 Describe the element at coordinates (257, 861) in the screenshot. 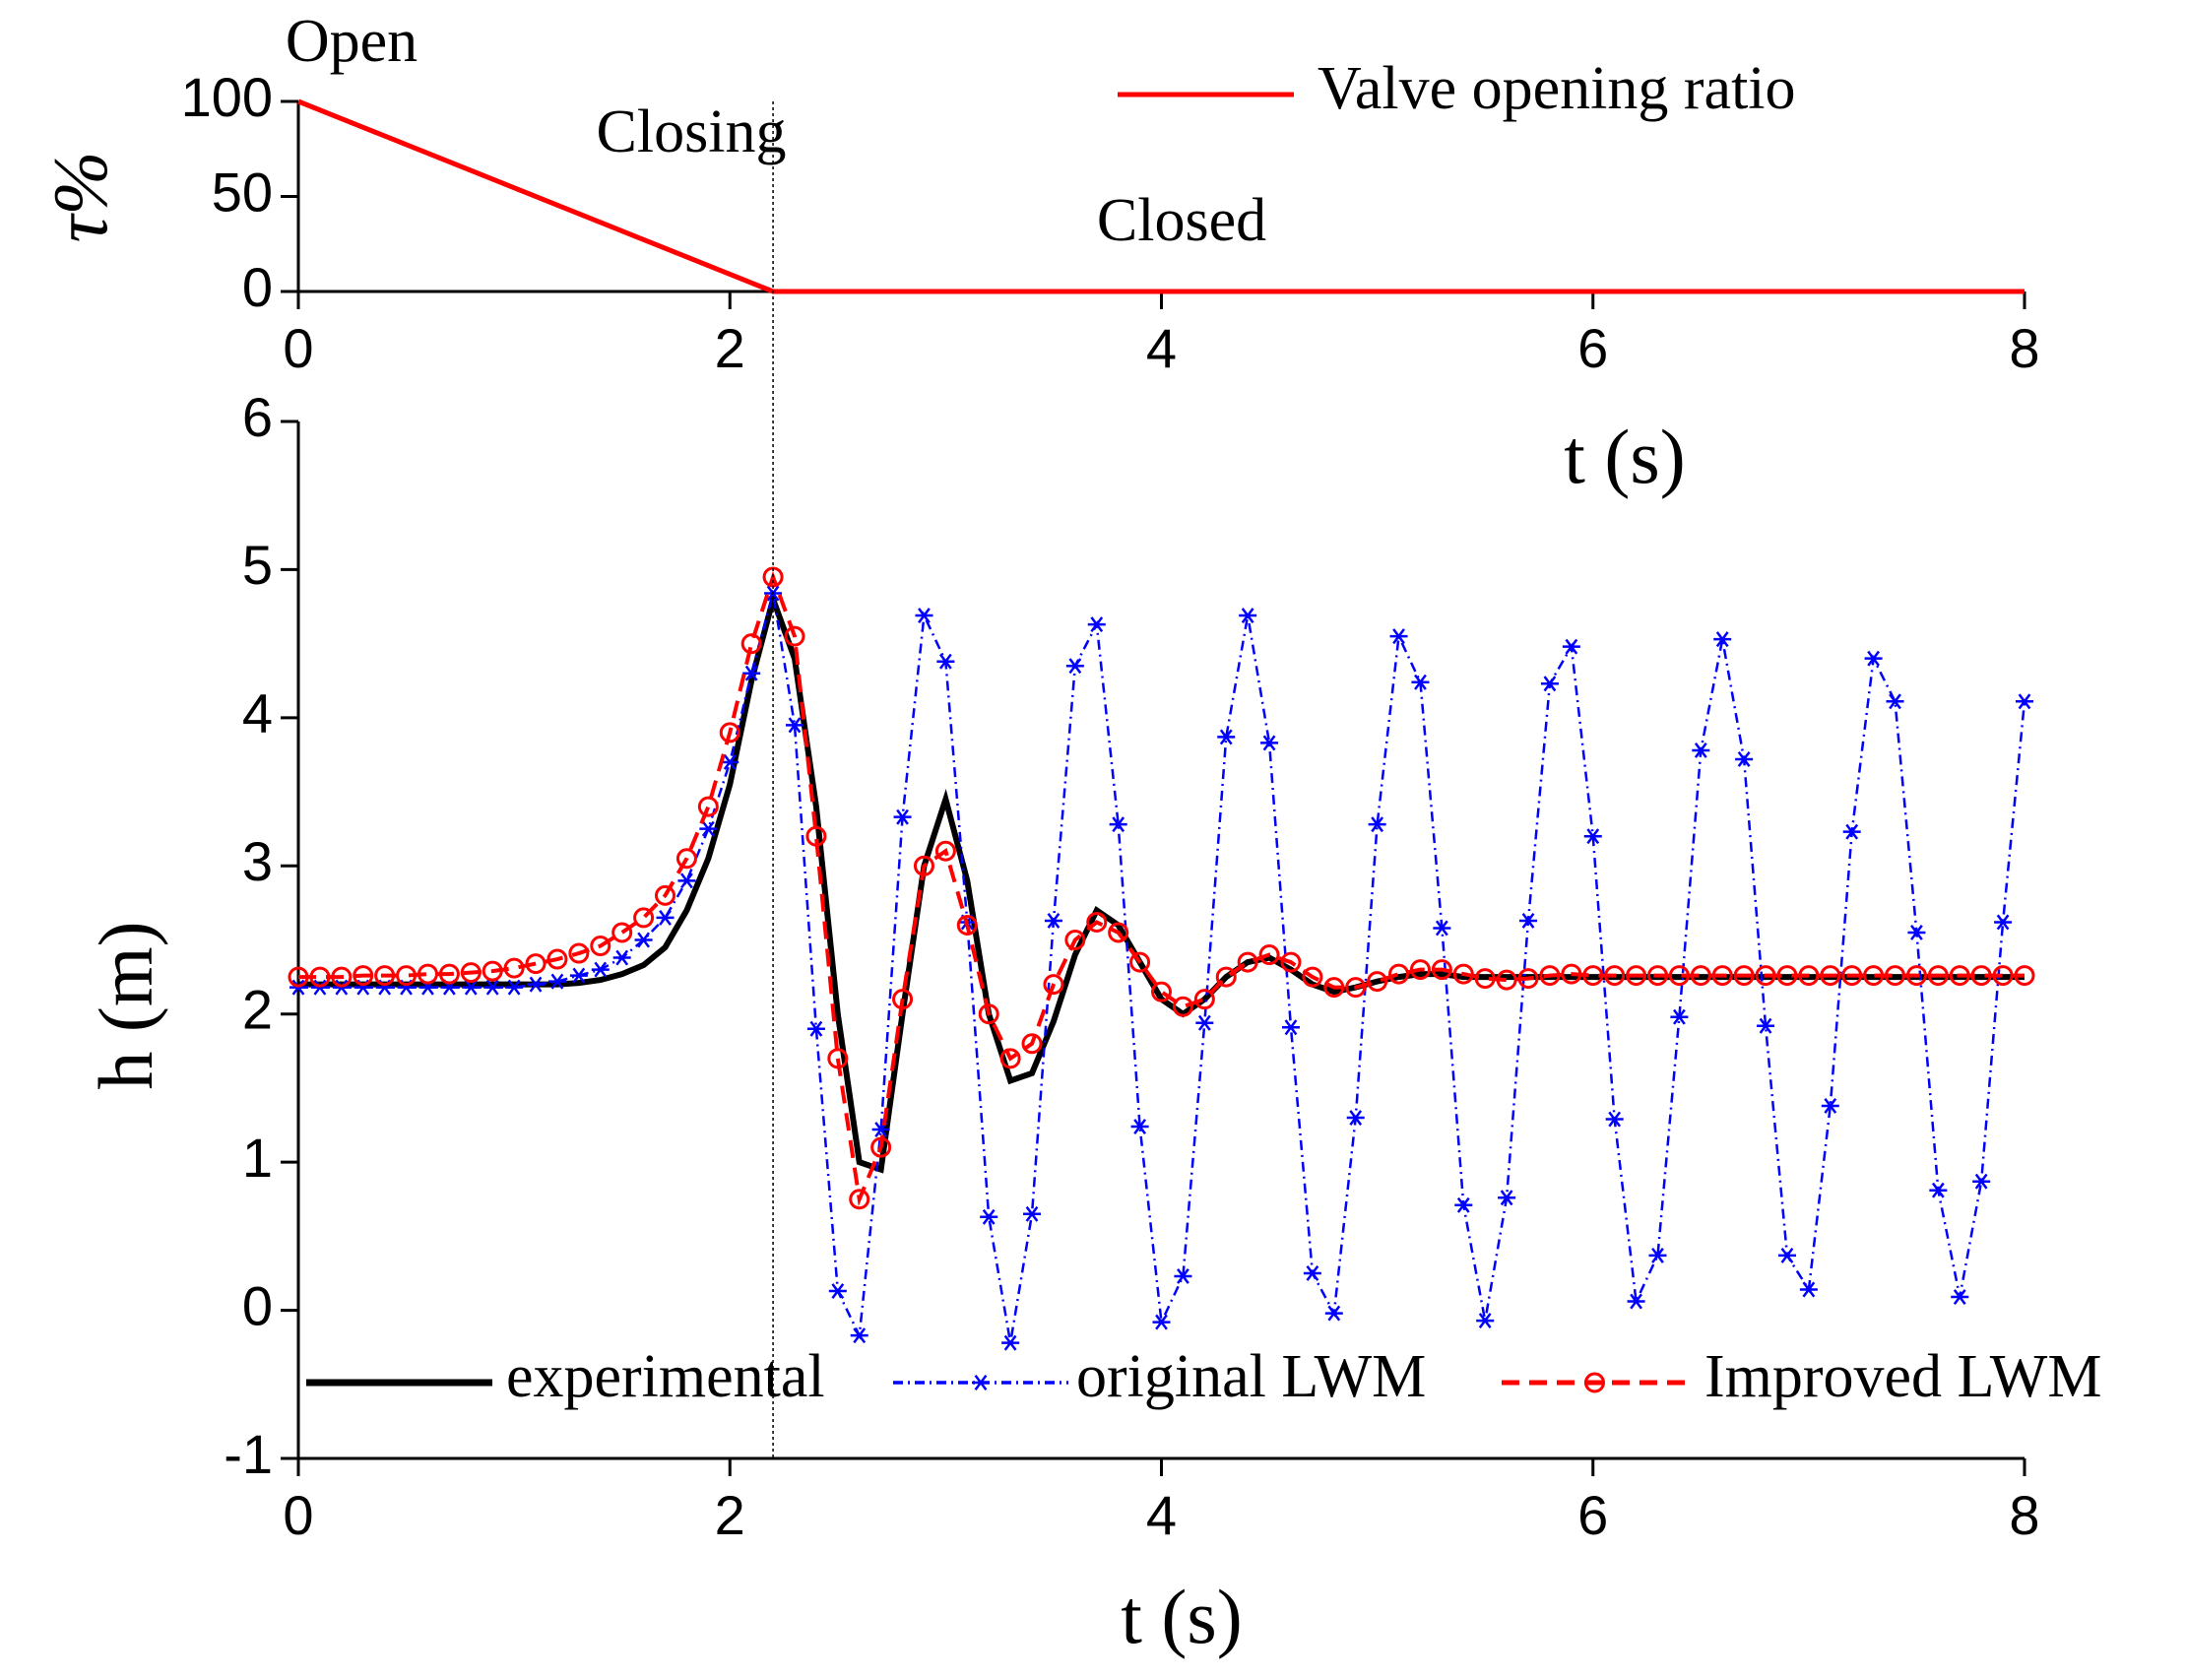

I see `y-tick-label: 3` at that location.